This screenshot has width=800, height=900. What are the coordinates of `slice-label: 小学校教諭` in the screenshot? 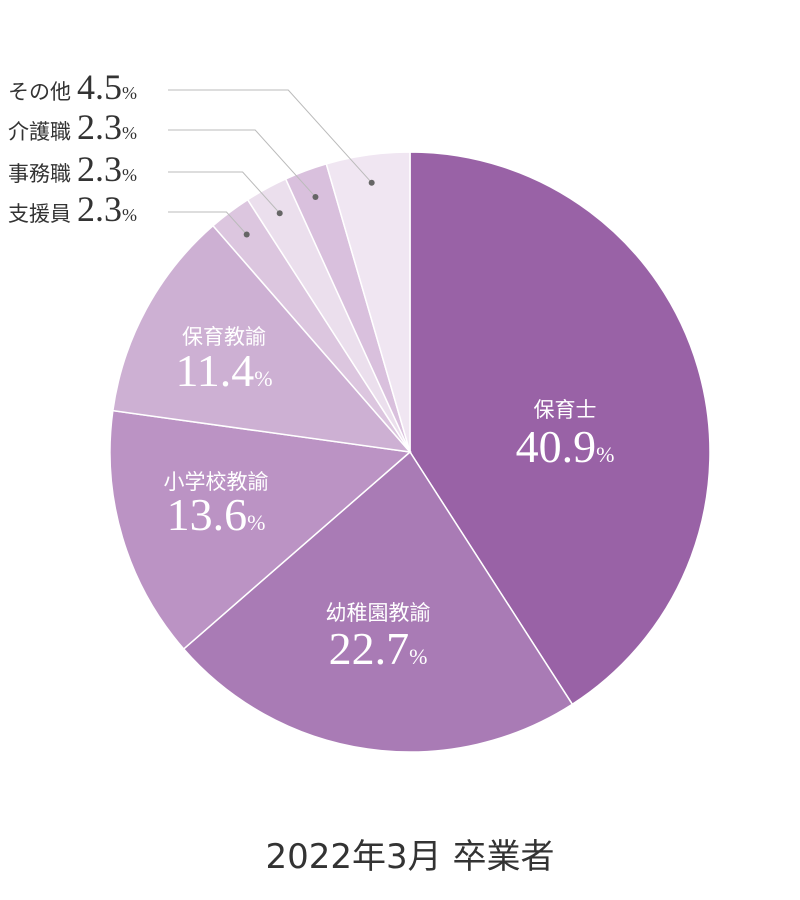 It's located at (216, 482).